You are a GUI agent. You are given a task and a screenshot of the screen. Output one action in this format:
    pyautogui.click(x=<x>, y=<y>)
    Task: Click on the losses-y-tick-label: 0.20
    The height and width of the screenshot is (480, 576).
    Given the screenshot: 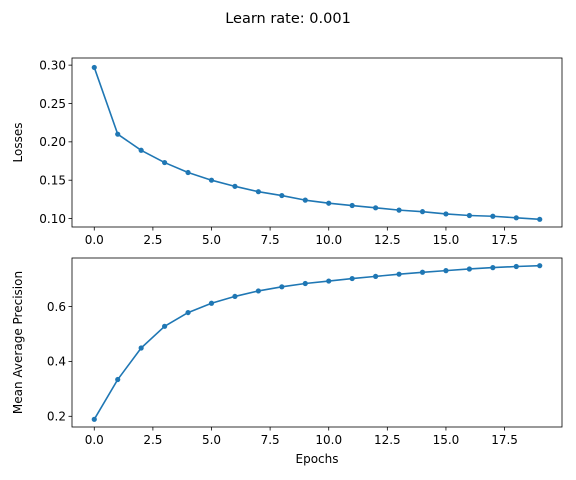 What is the action you would take?
    pyautogui.click(x=52, y=142)
    